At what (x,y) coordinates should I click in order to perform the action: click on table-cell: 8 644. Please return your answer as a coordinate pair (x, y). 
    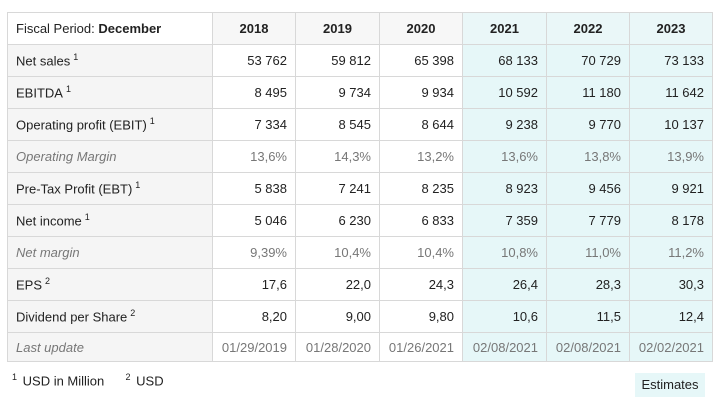
    Looking at the image, I should click on (421, 124).